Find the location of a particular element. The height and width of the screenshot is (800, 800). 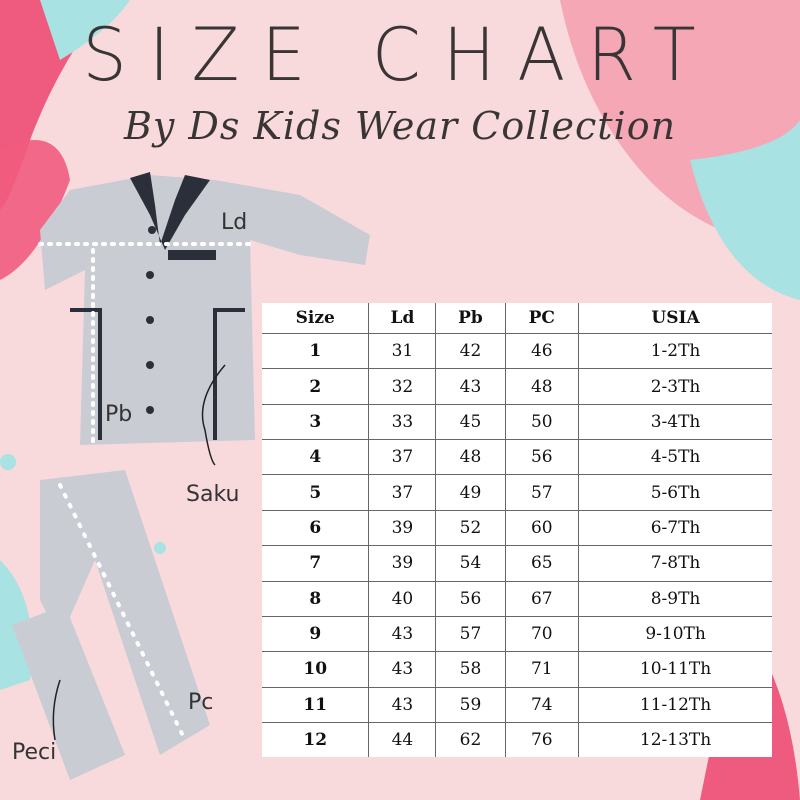

table-cell: 71 is located at coordinates (542, 669).